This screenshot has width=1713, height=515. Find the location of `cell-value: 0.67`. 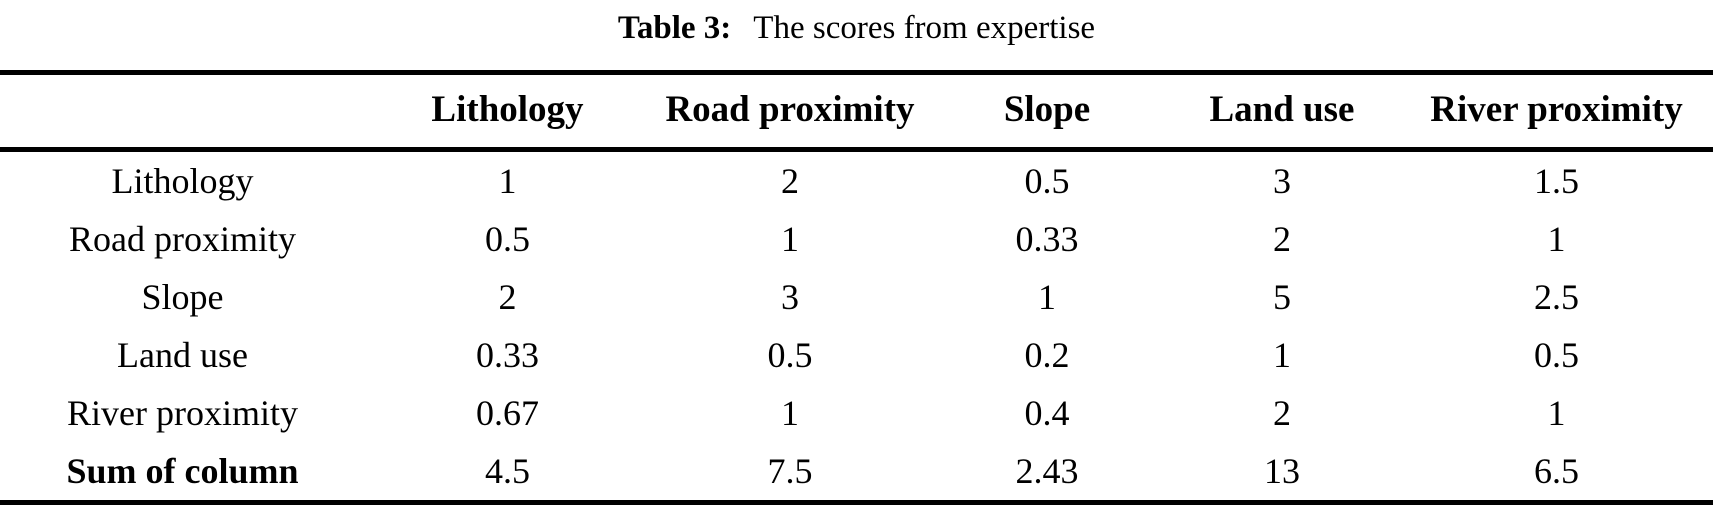

cell-value: 0.67 is located at coordinates (507, 413).